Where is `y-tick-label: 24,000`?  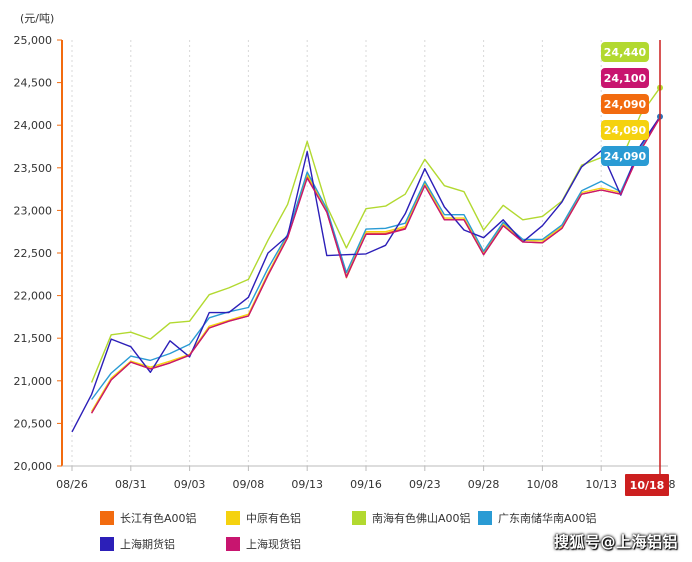
y-tick-label: 24,000 is located at coordinates (33, 125).